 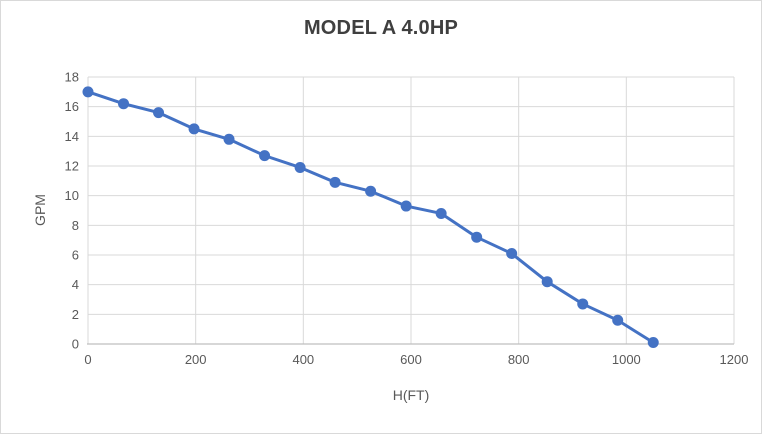 I want to click on x-tick-label: 1000, so click(x=626, y=359).